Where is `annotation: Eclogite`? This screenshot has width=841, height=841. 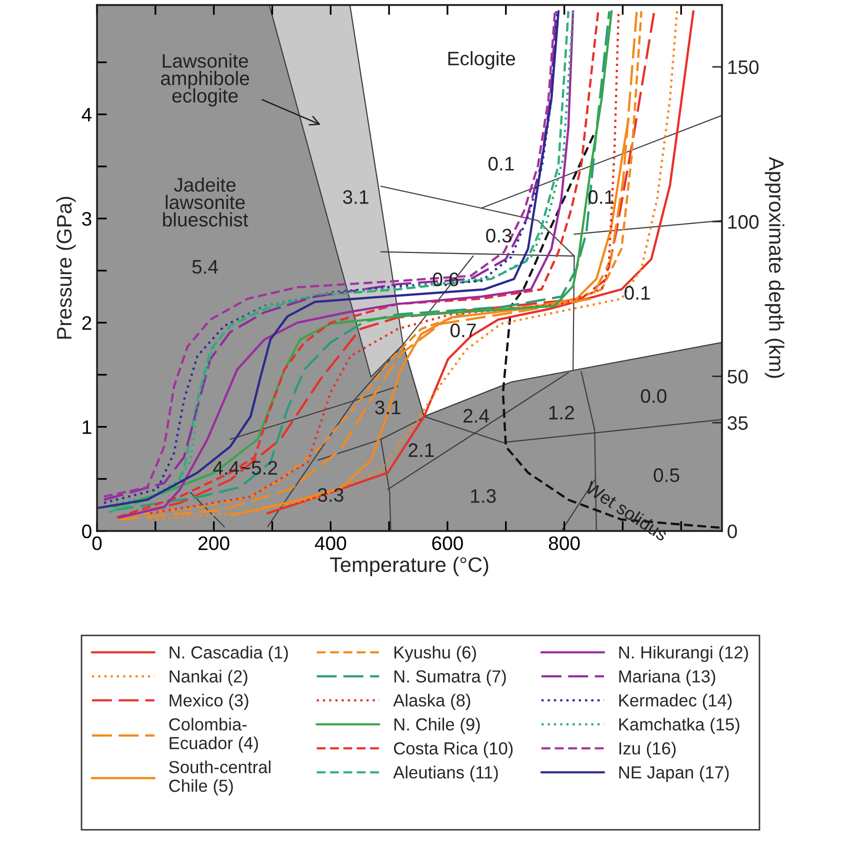
annotation: Eclogite is located at coordinates (482, 60).